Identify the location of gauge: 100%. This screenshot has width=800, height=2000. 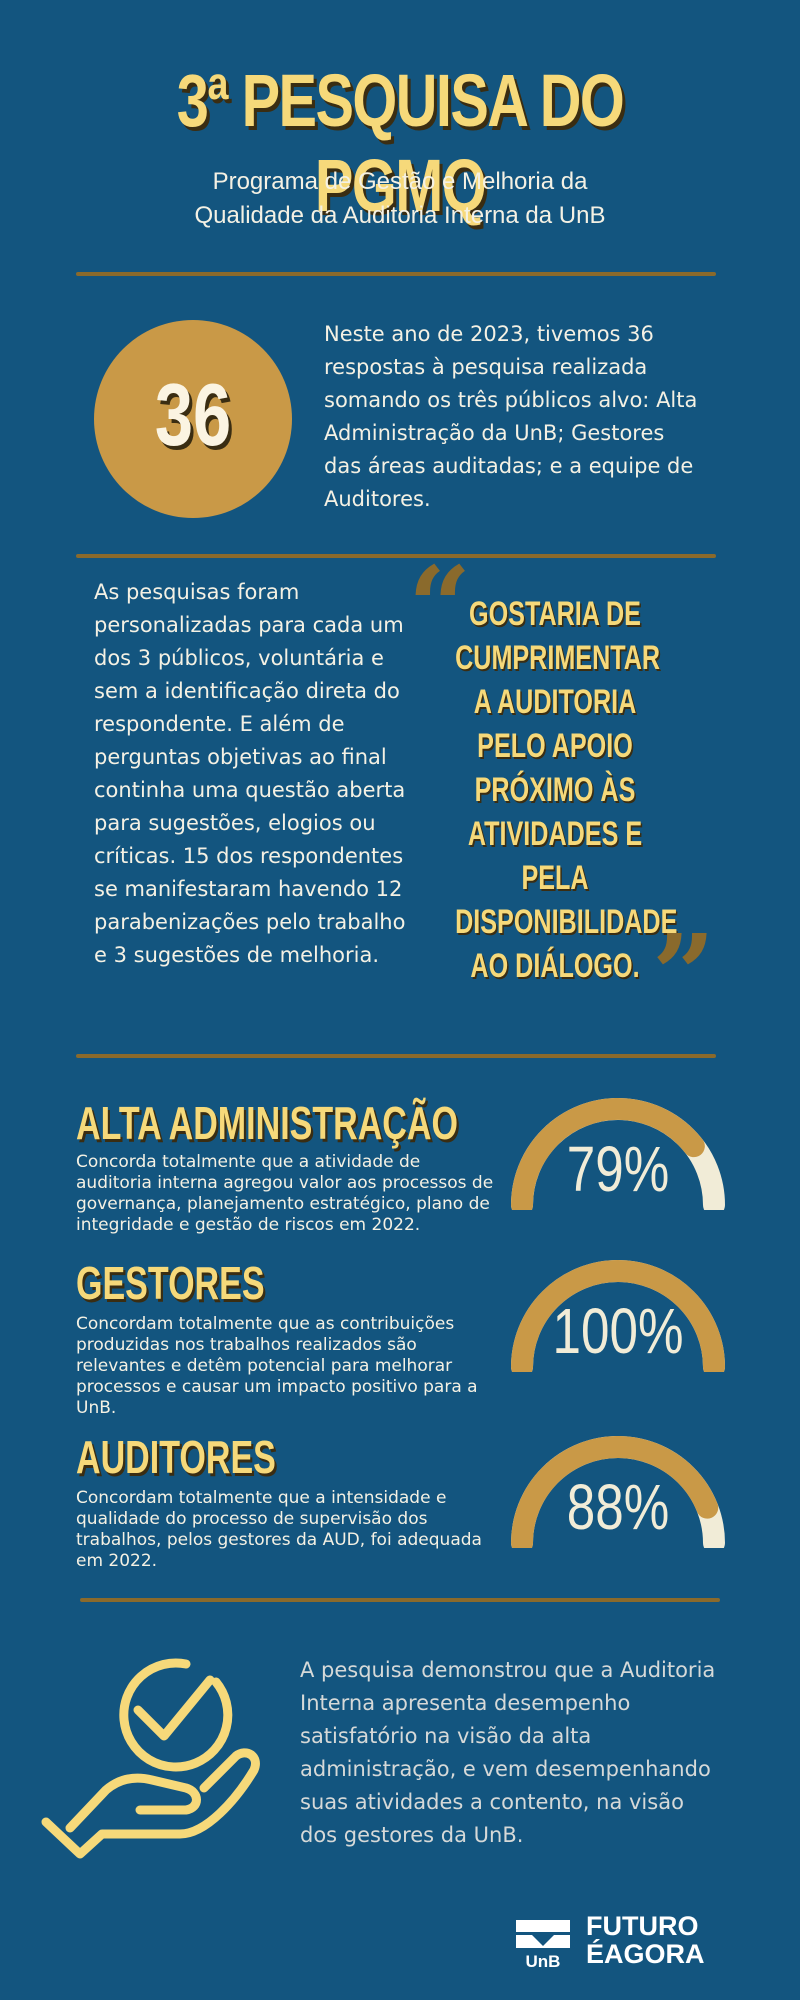
(618, 1316).